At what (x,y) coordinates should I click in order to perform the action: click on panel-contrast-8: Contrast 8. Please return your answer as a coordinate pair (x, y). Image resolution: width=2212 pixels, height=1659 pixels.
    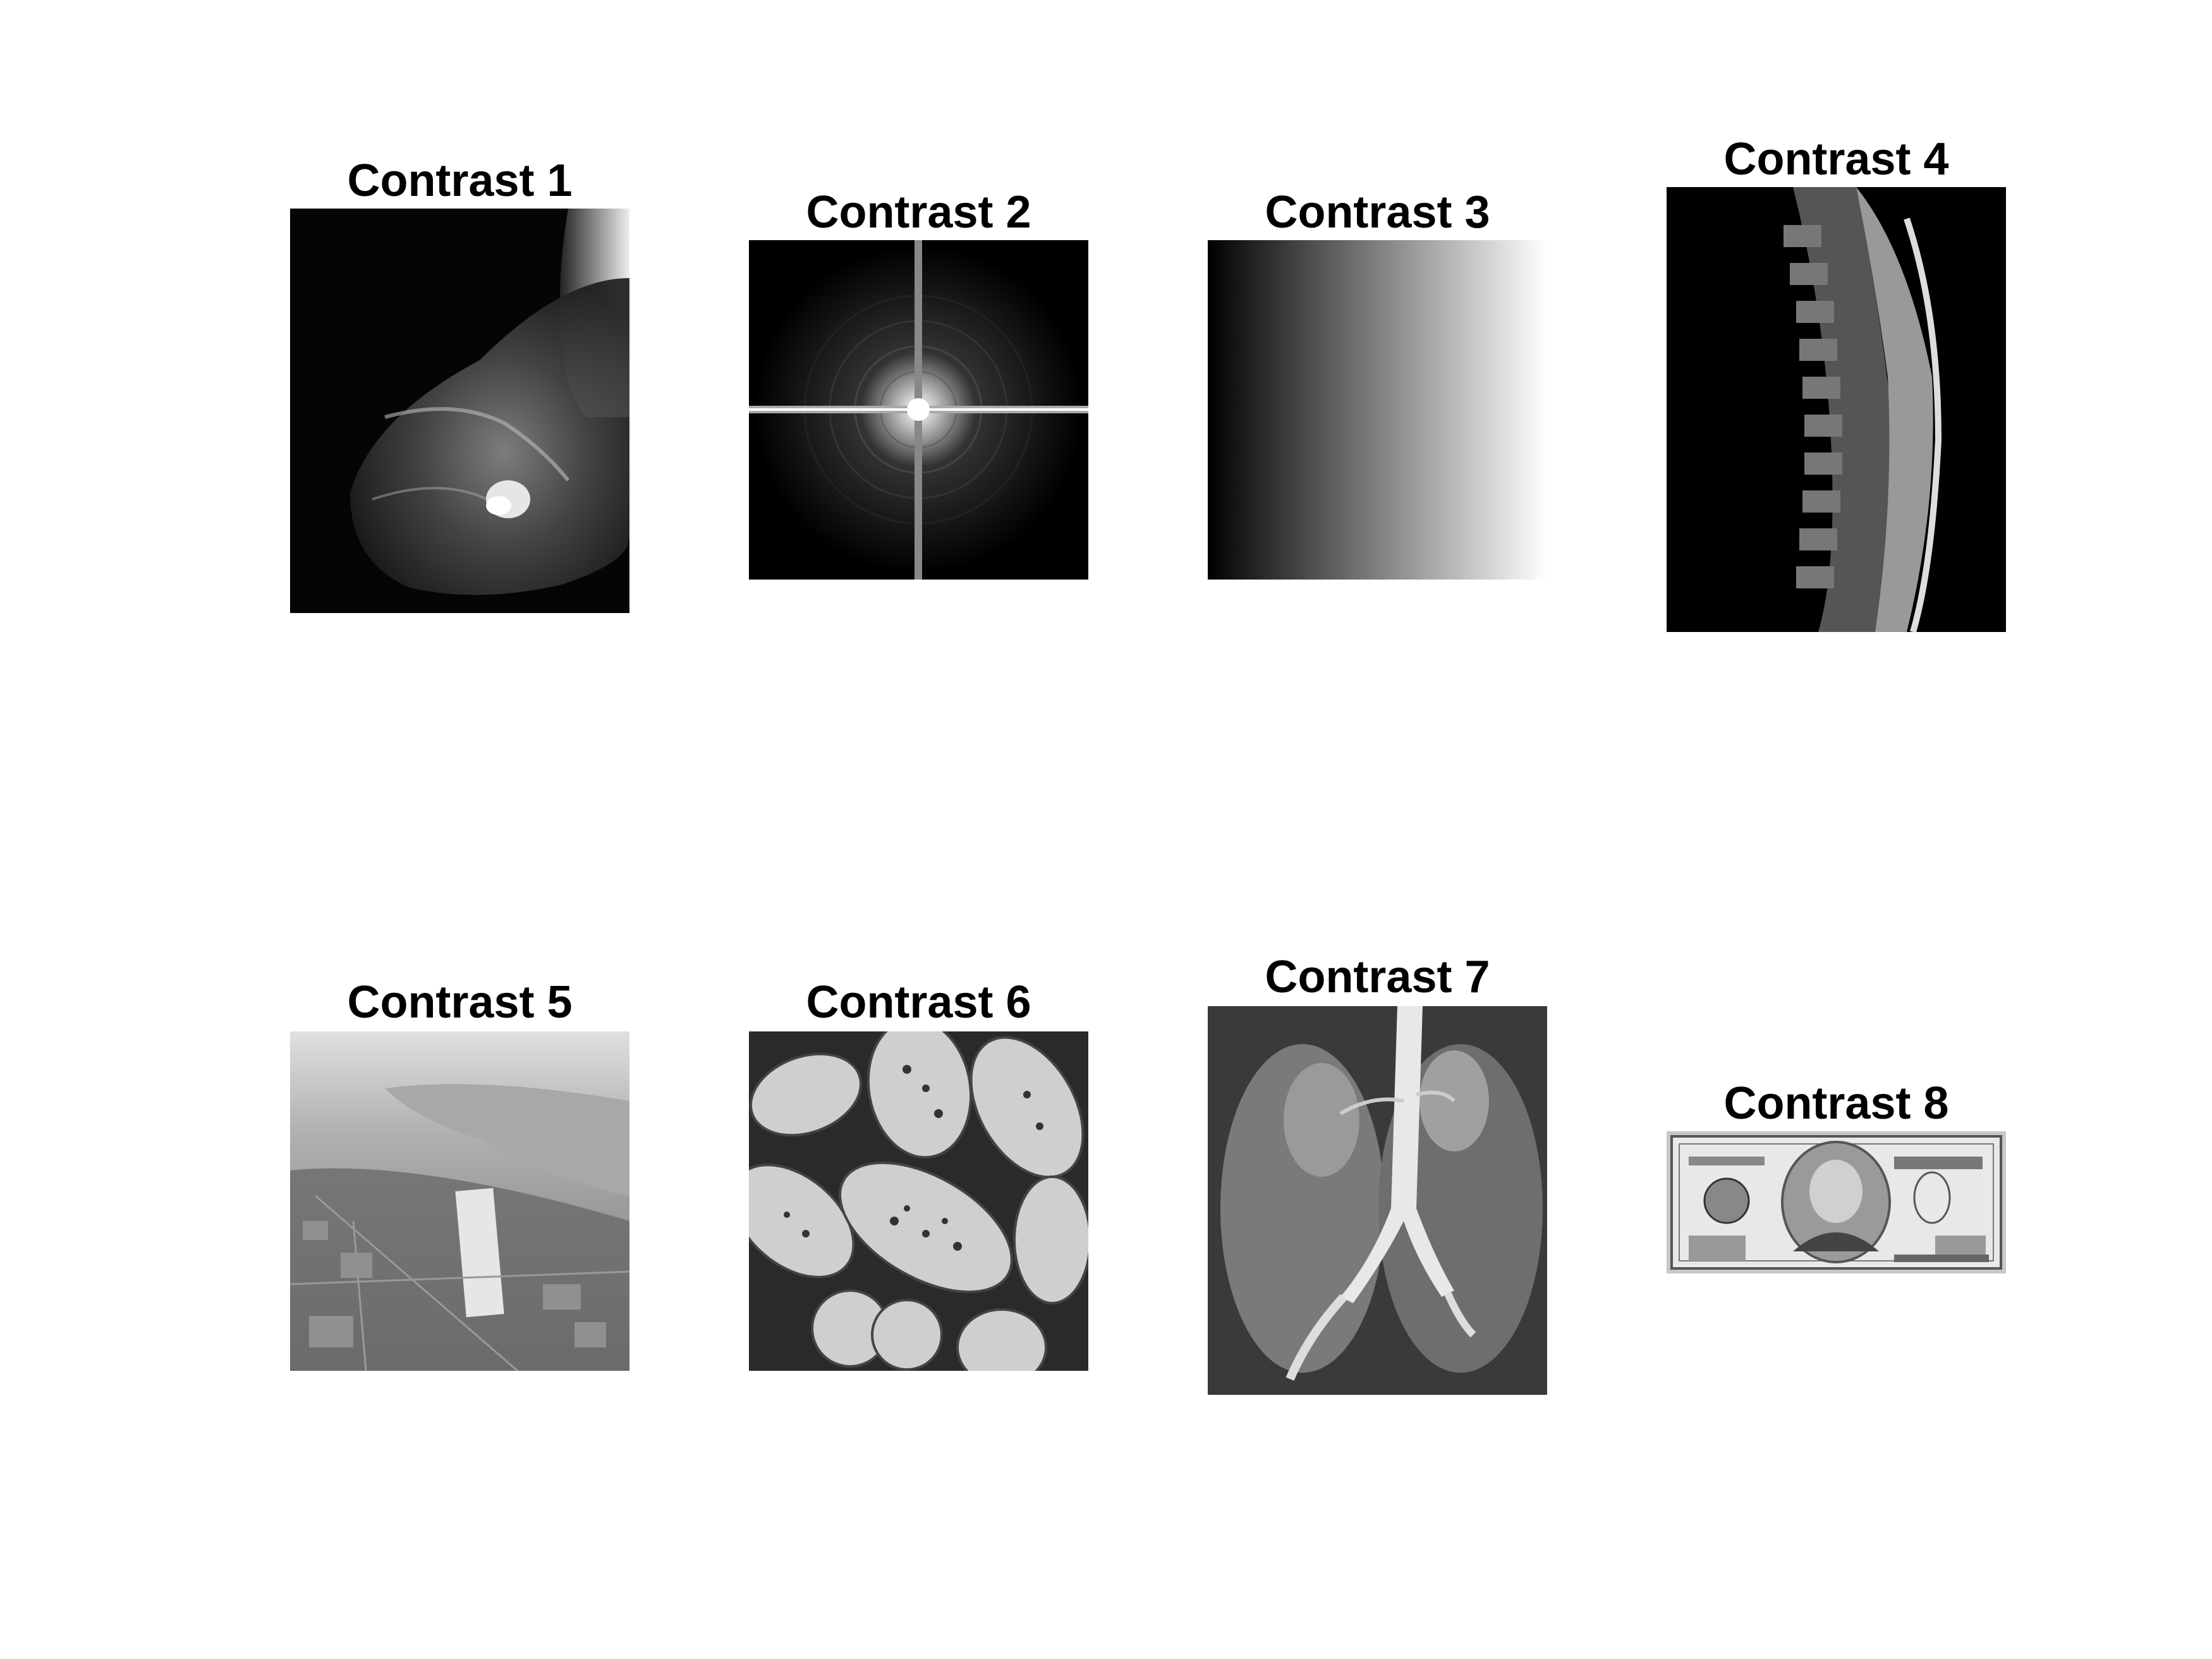
    Looking at the image, I should click on (1836, 1175).